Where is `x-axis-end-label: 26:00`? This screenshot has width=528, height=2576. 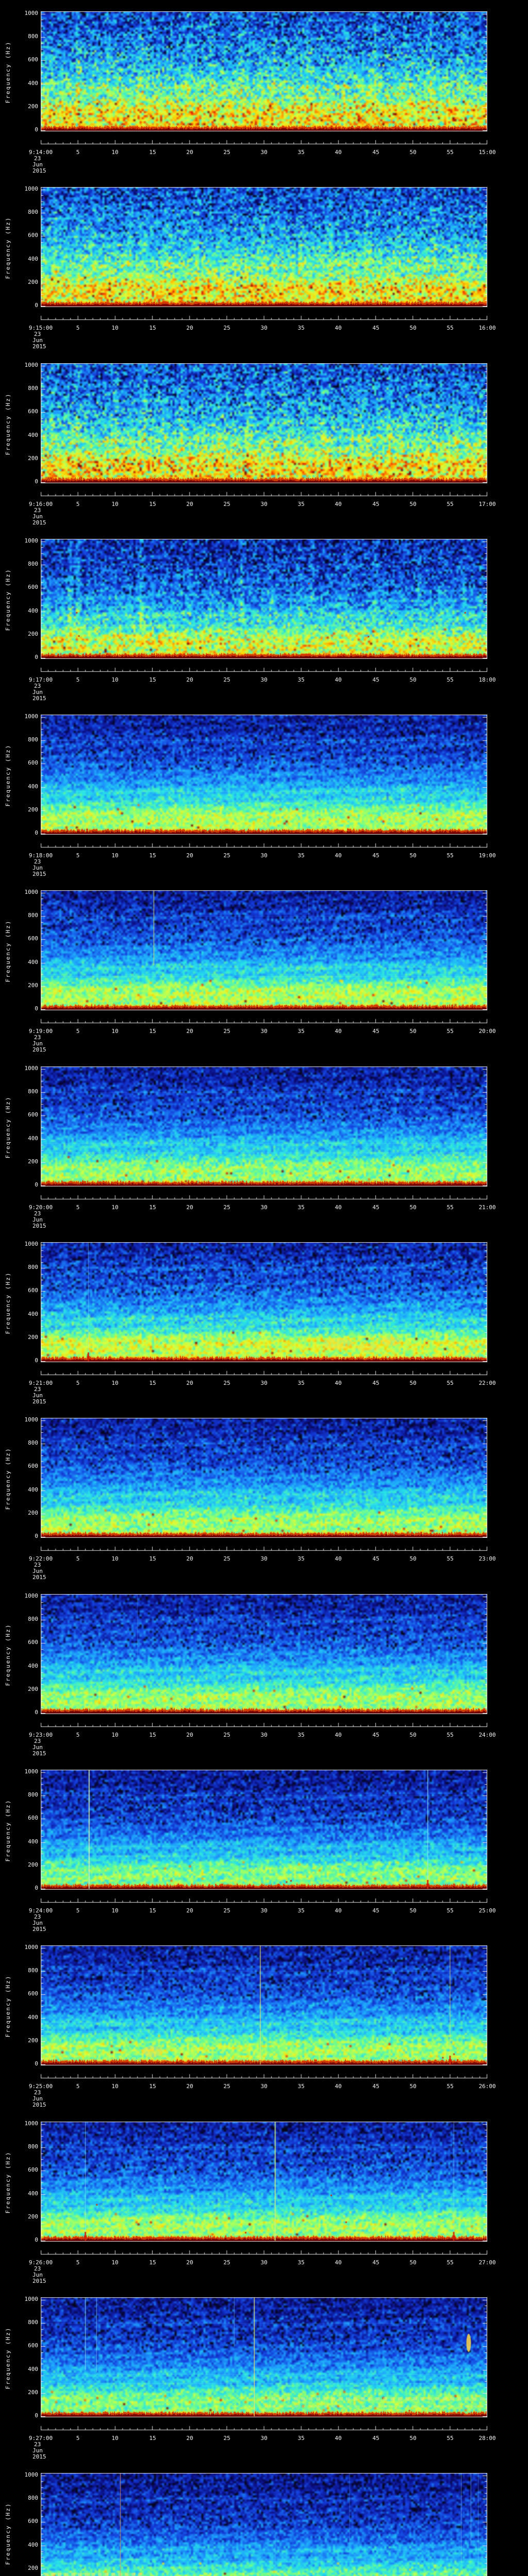 x-axis-end-label: 26:00 is located at coordinates (487, 2086).